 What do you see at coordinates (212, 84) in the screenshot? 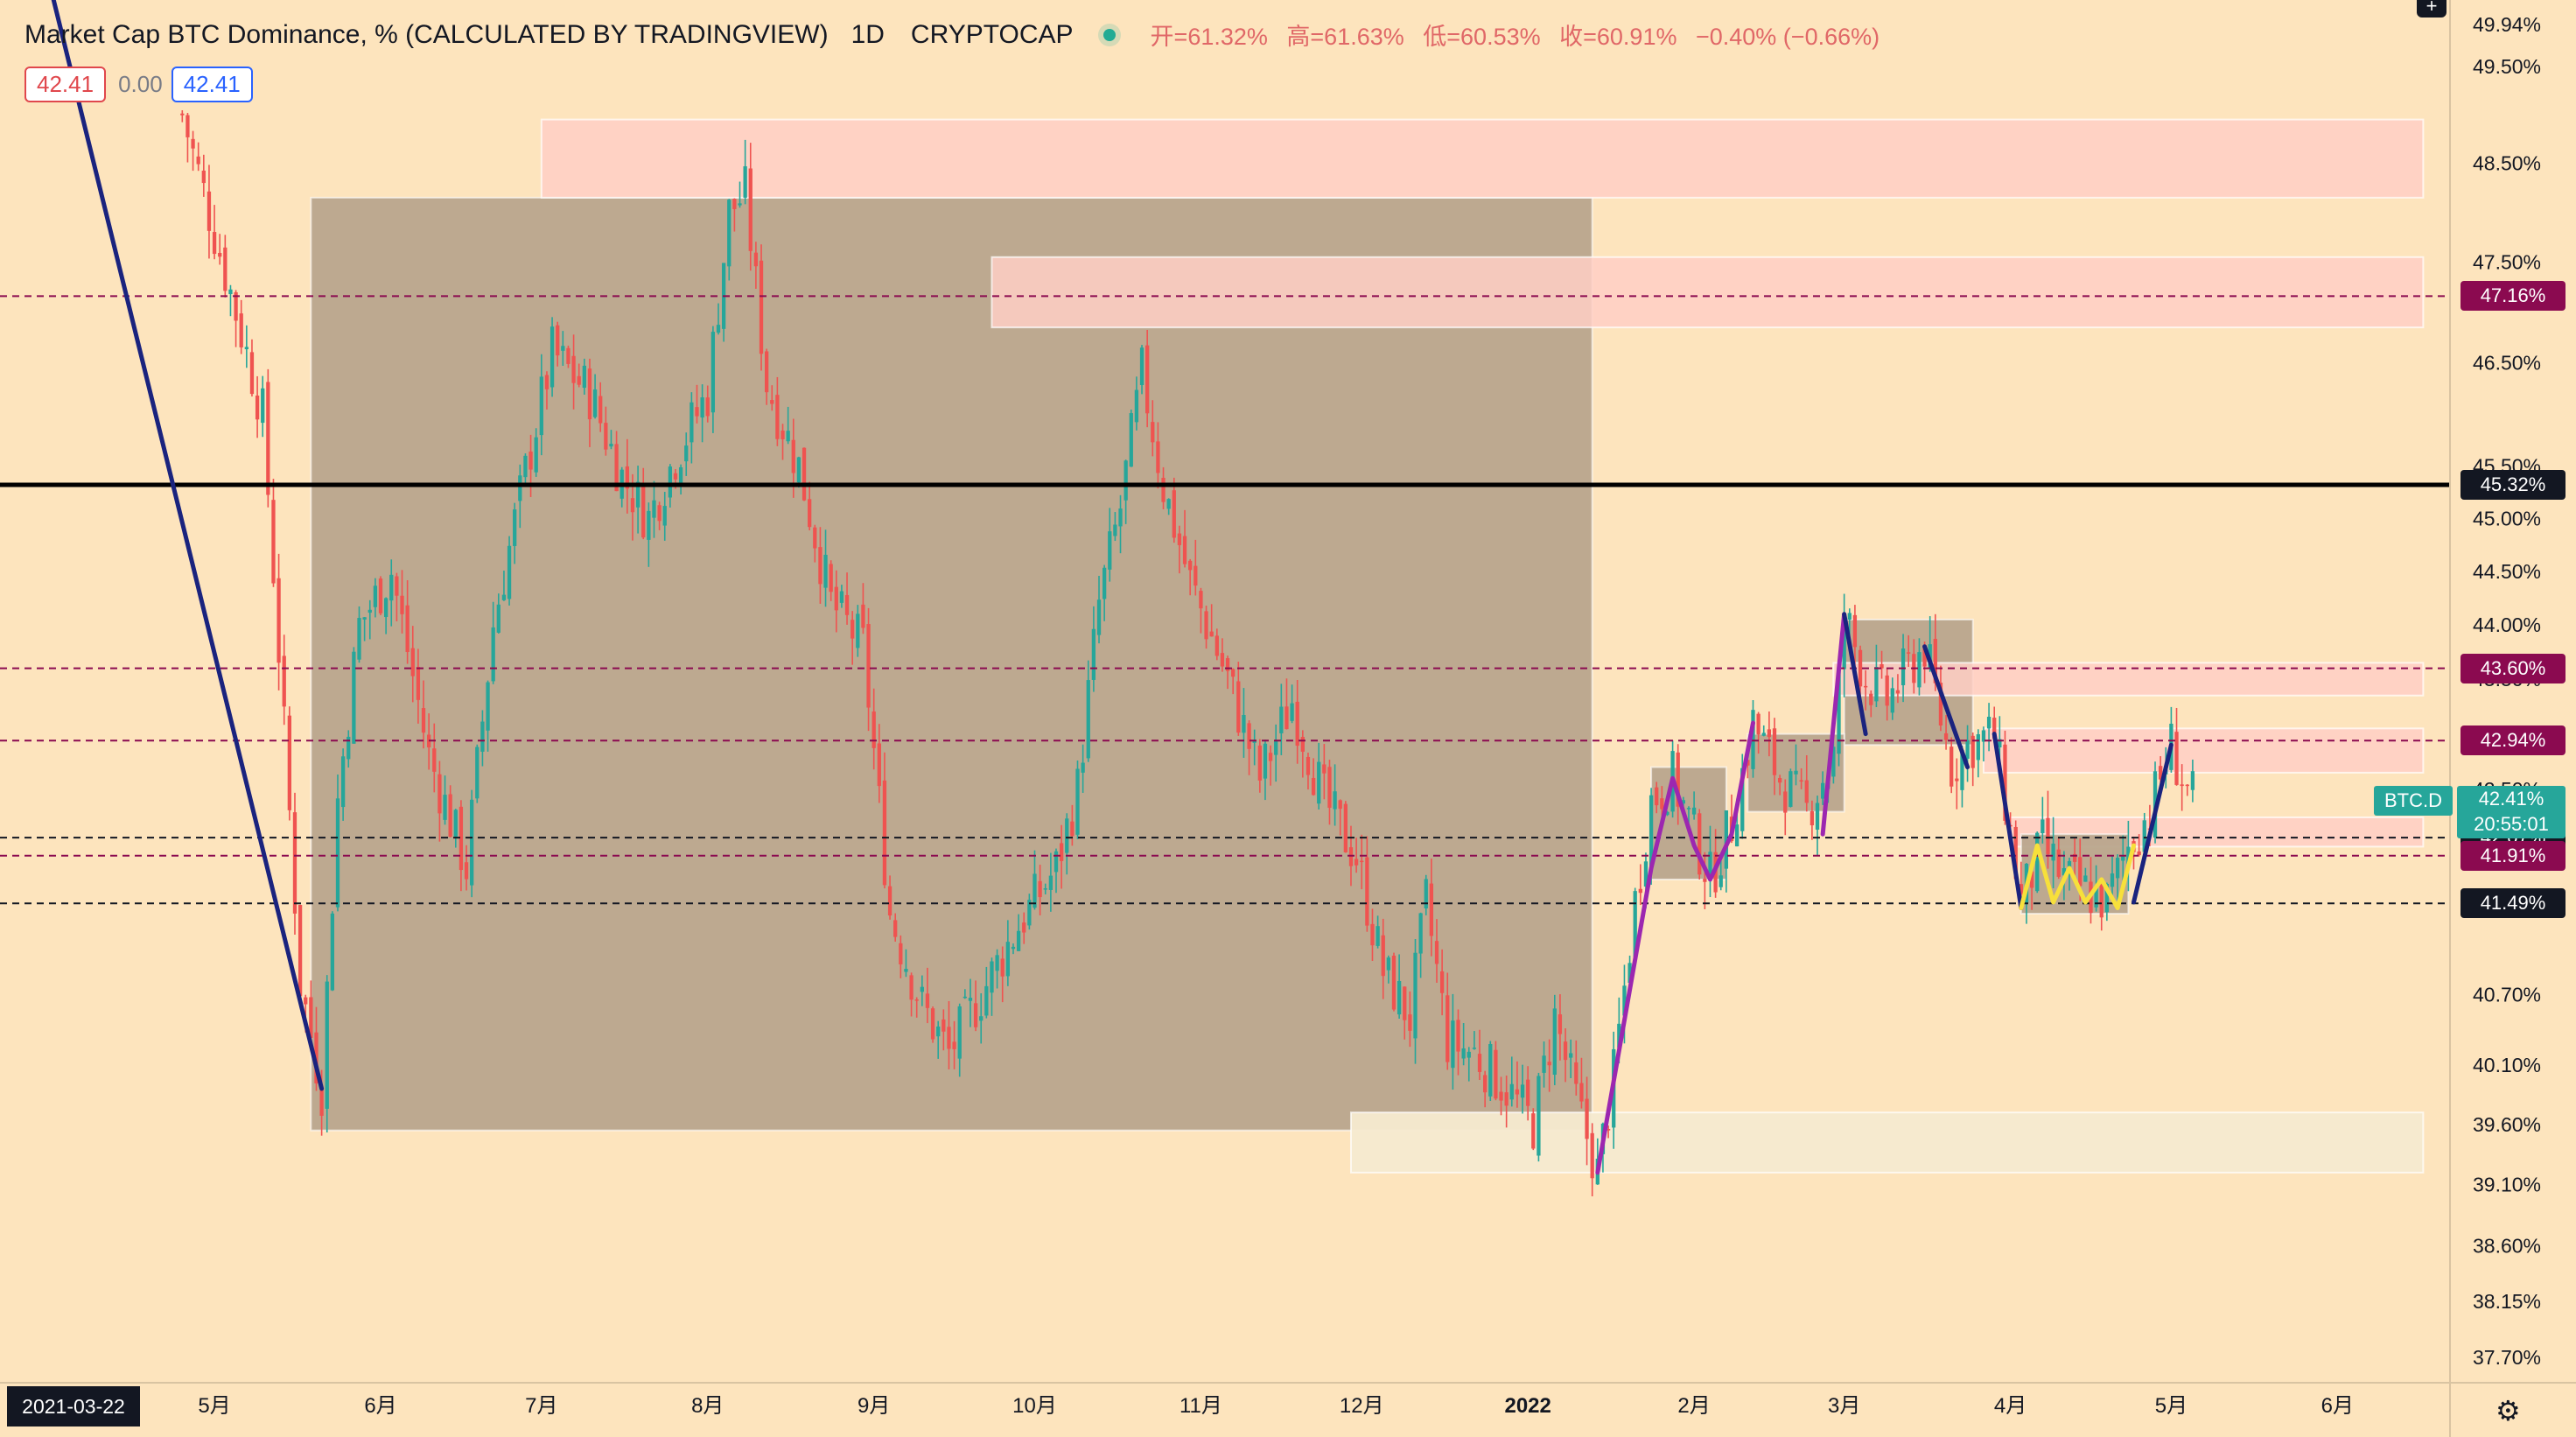
I see `indicator-value-right: 42.41` at bounding box center [212, 84].